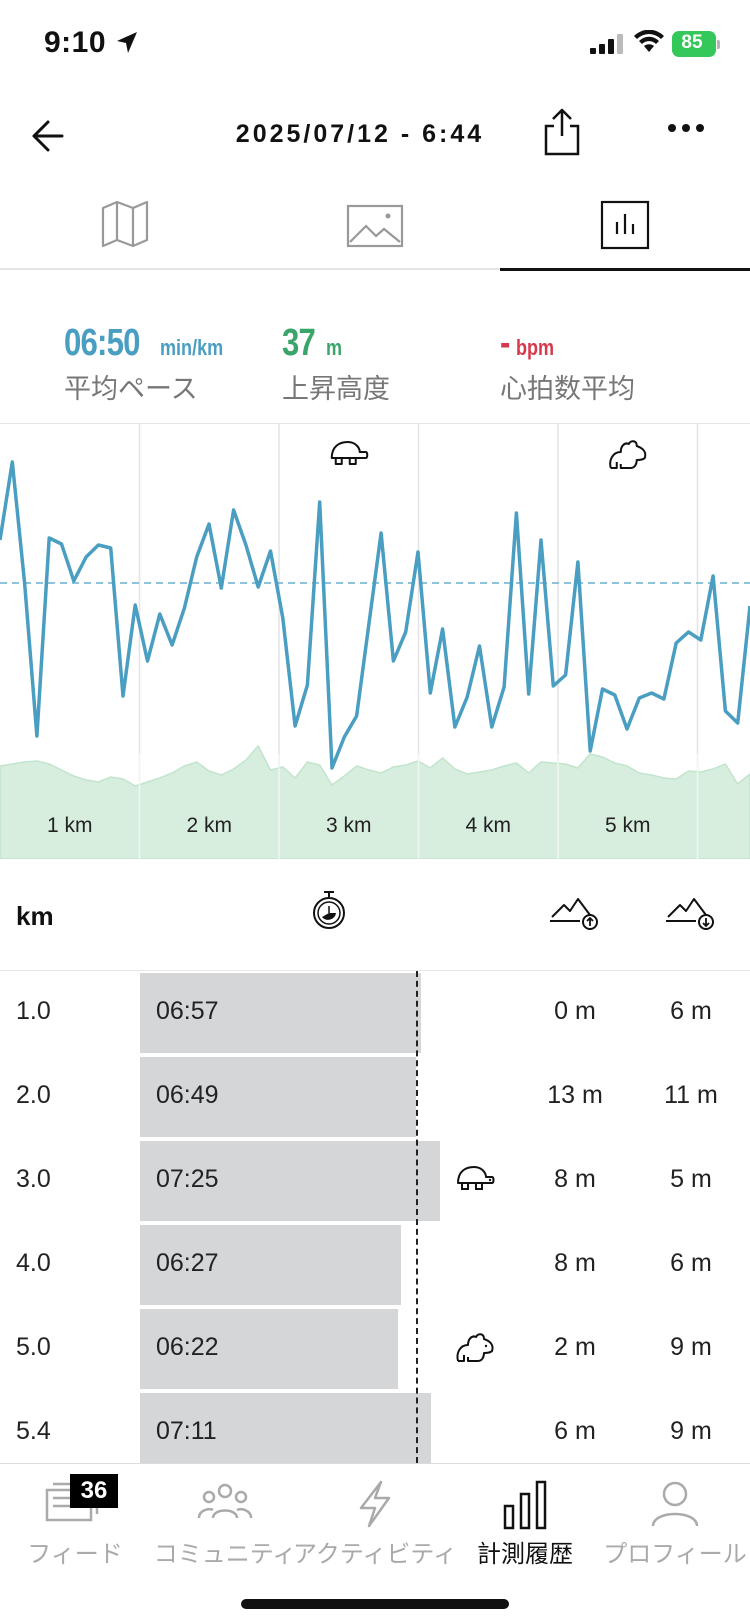  Describe the element at coordinates (675, 1504) in the screenshot. I see `profile-icon` at that location.